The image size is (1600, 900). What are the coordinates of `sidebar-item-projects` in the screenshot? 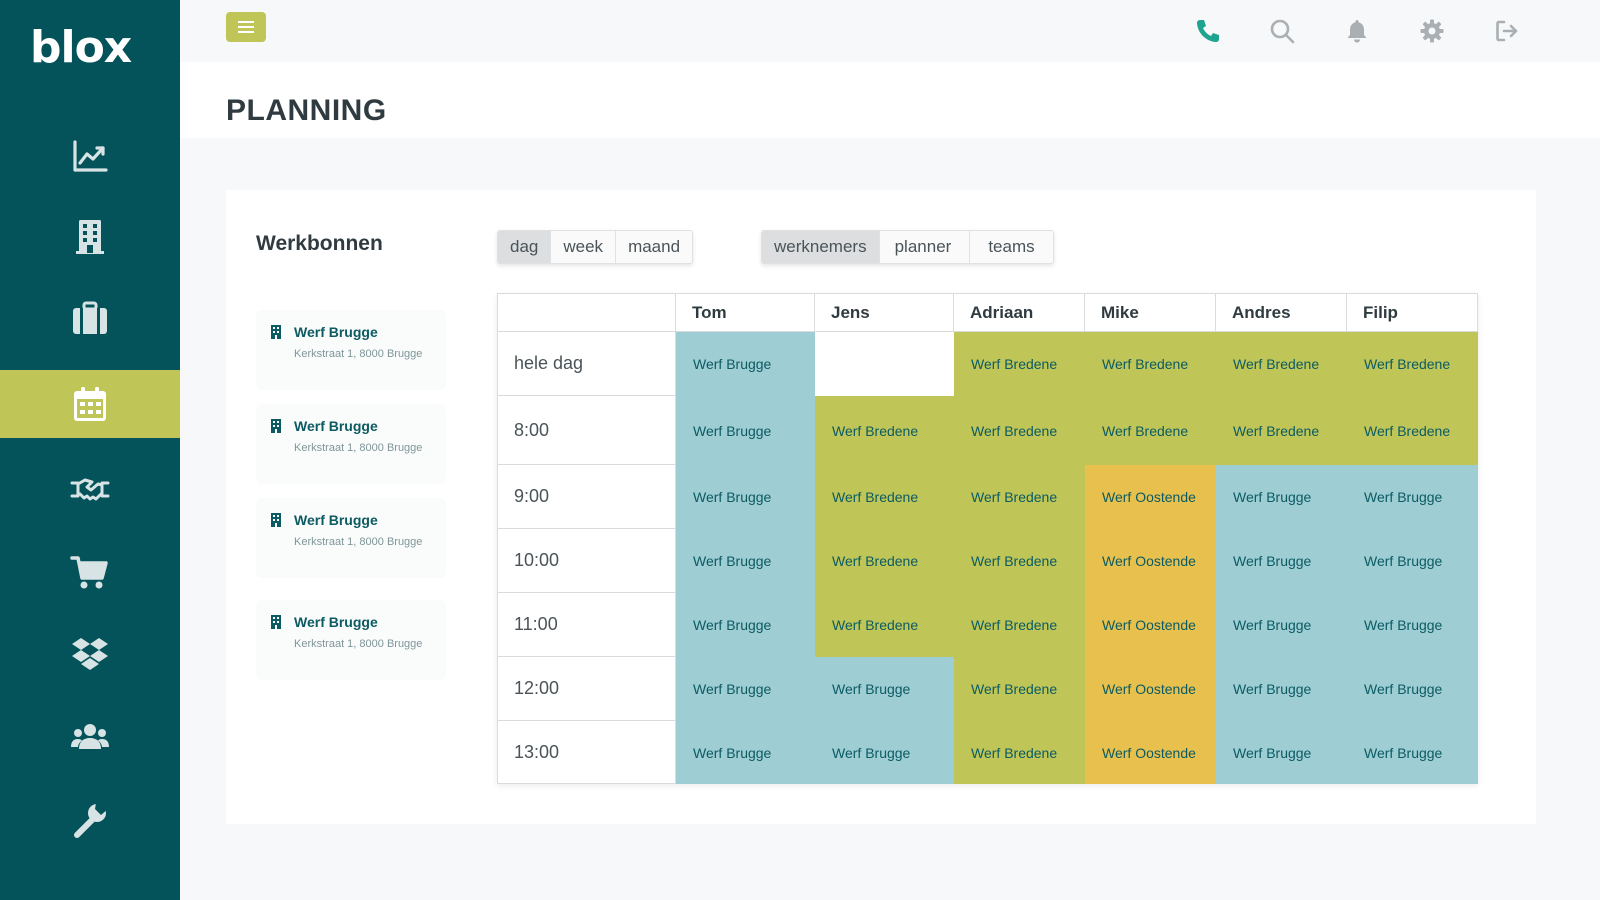 It's located at (90, 318).